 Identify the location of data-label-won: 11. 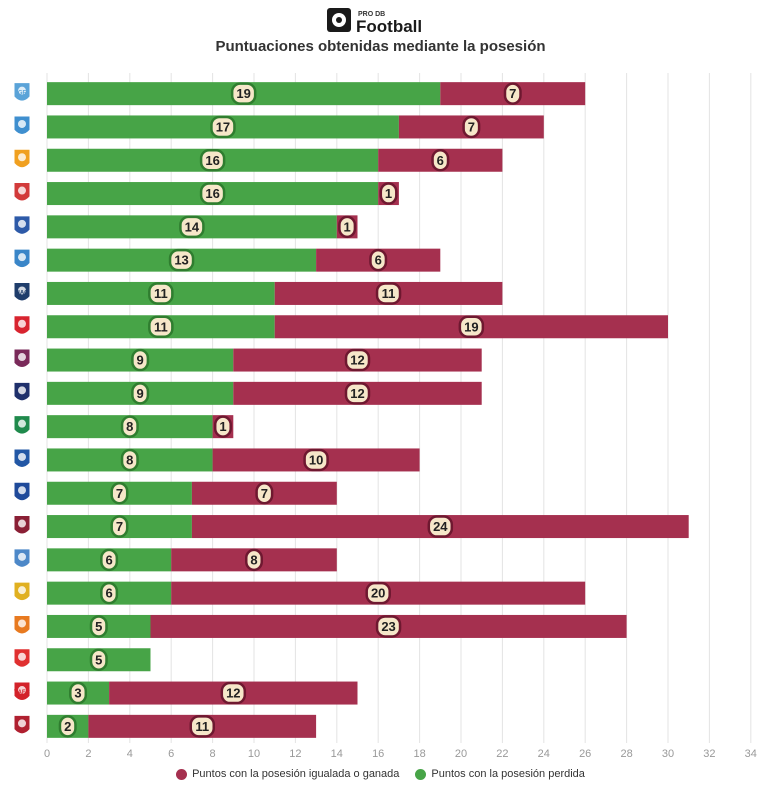
(389, 293).